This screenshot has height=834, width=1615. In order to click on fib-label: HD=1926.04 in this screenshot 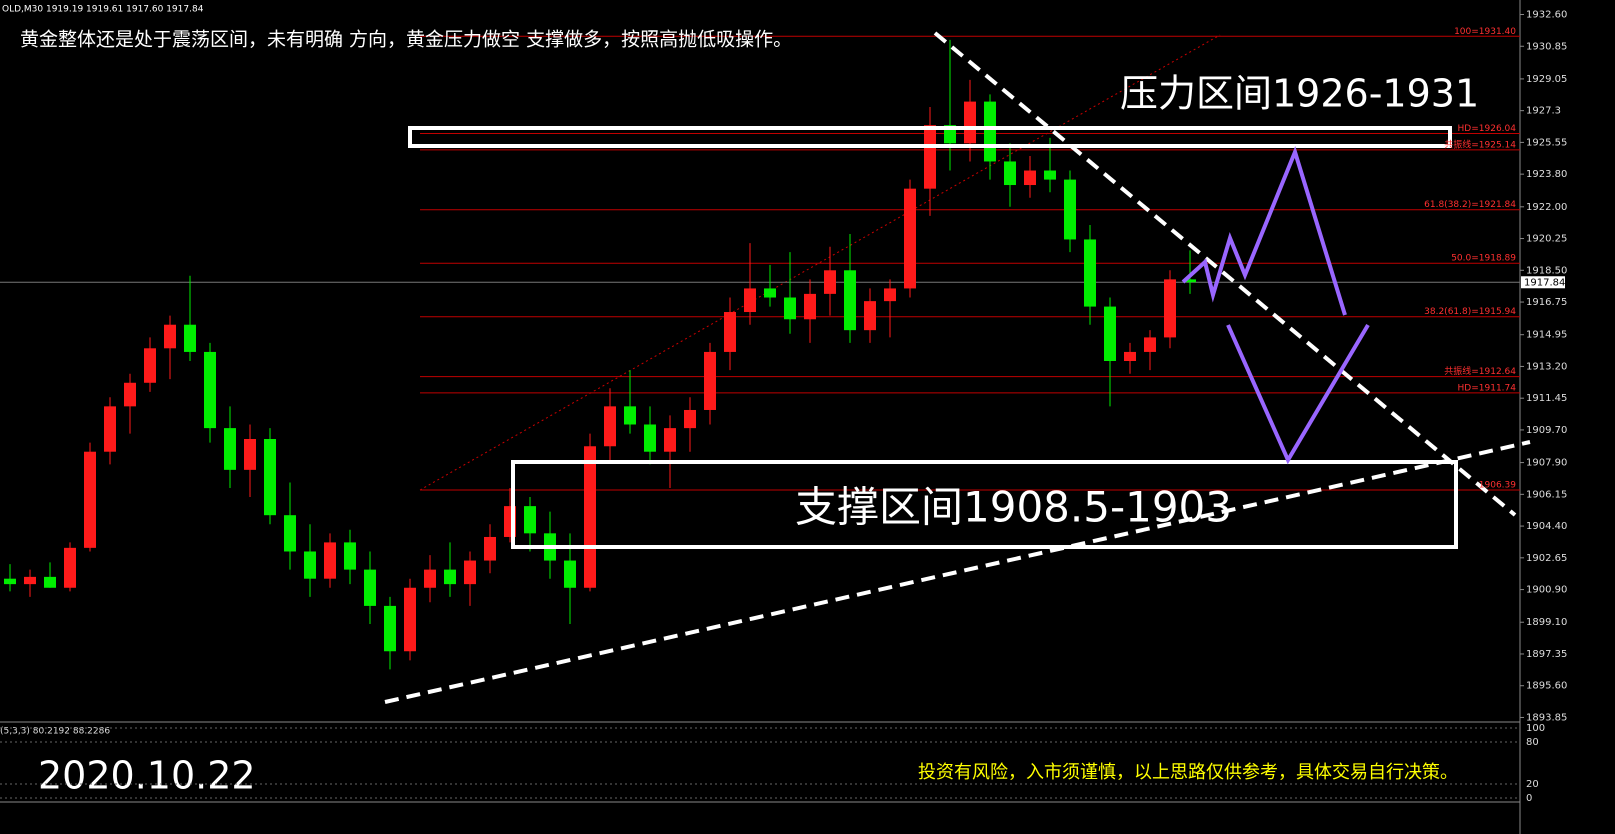, I will do `click(1487, 129)`.